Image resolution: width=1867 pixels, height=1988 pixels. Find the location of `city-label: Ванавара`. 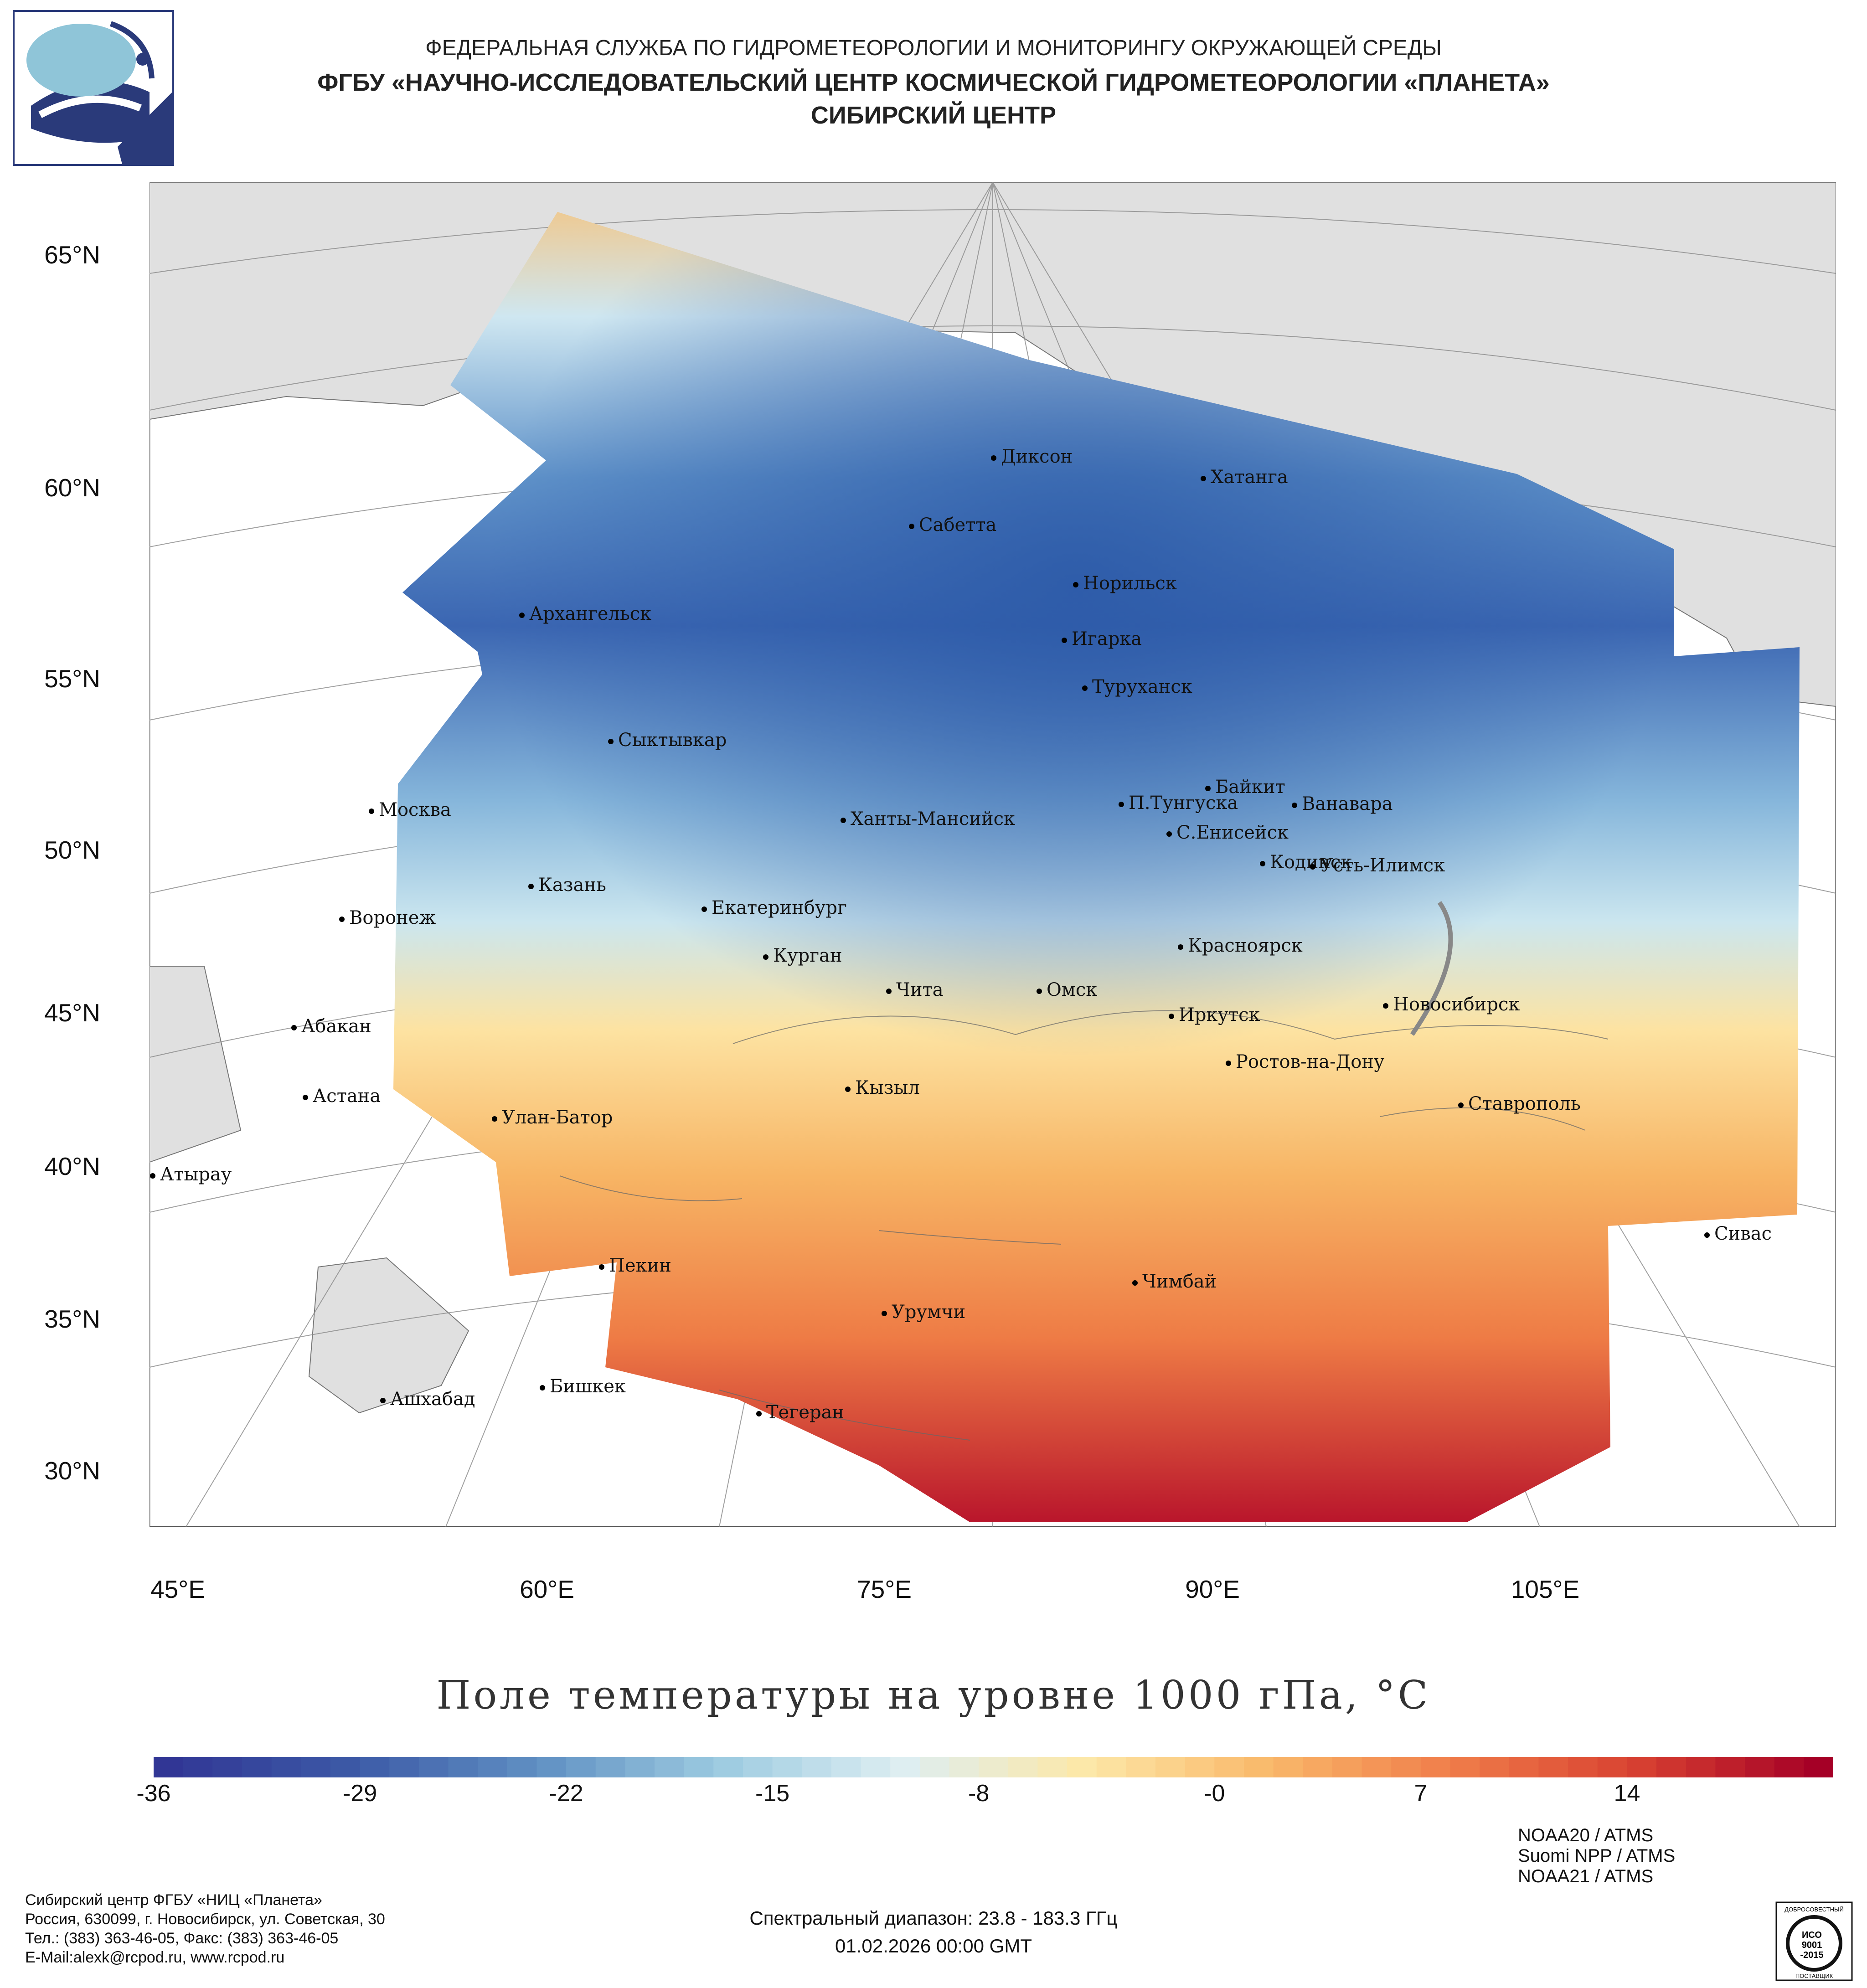

city-label: Ванавара is located at coordinates (1347, 804).